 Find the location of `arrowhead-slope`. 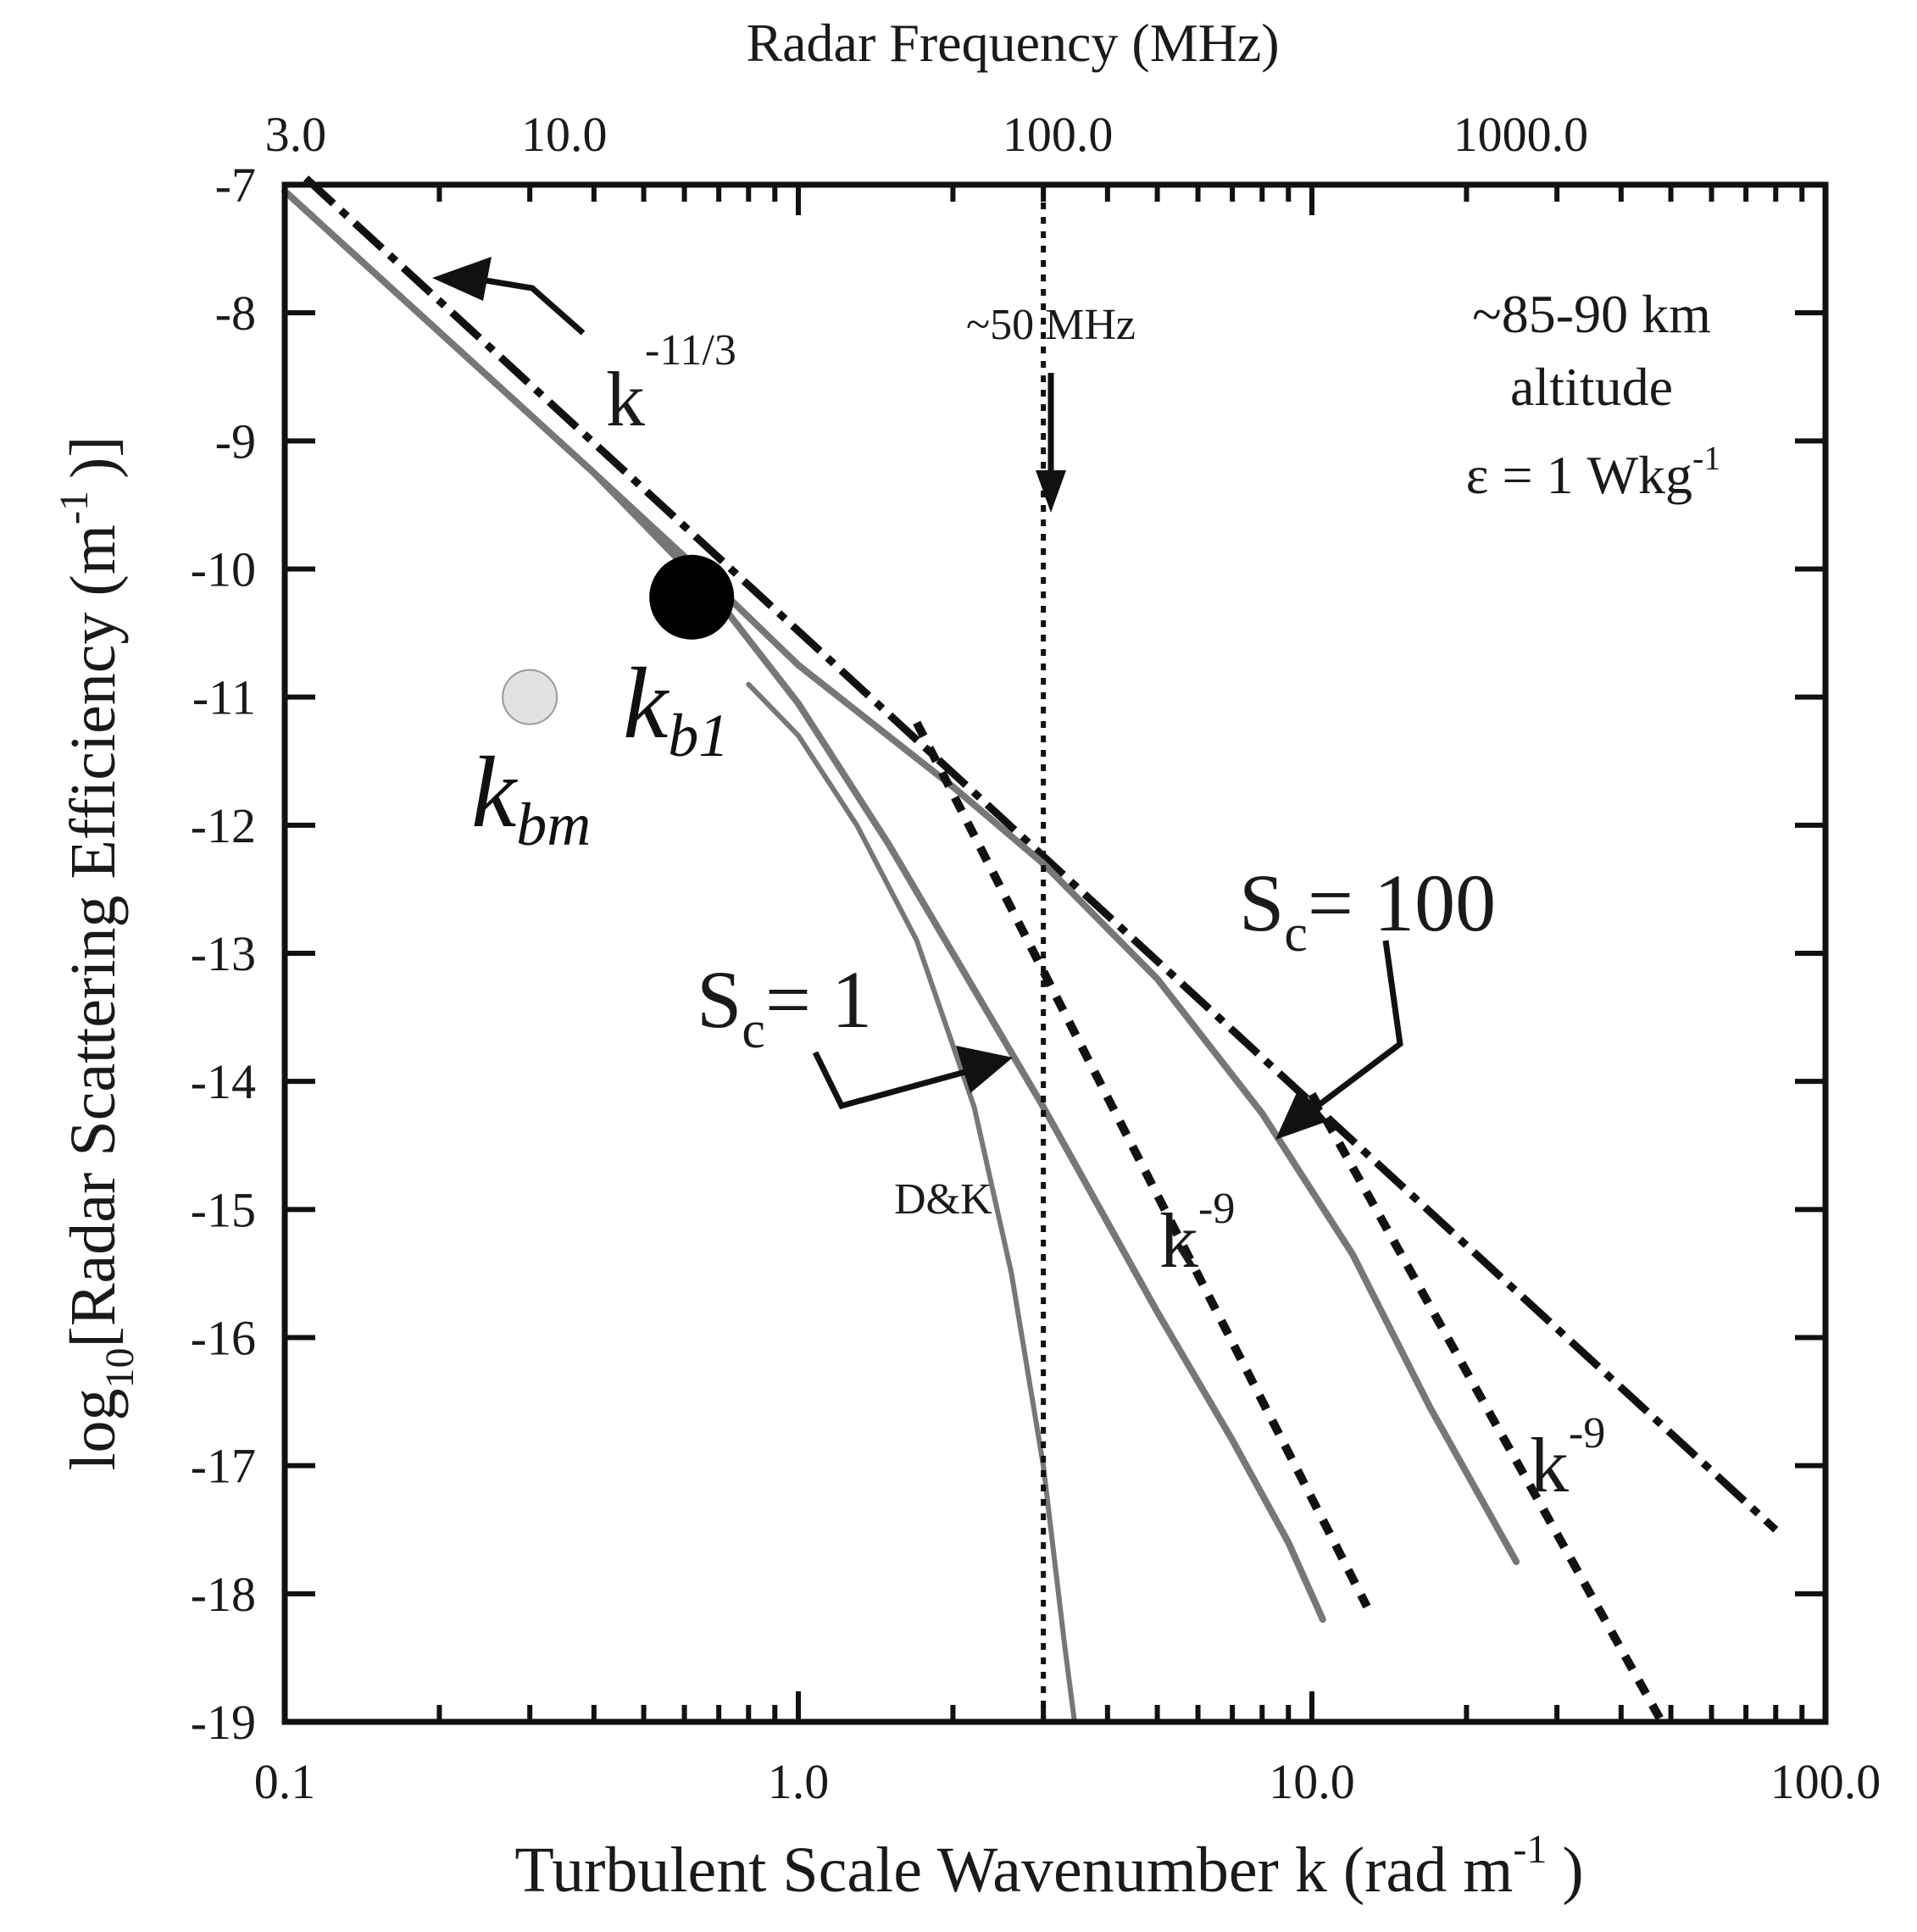

arrowhead-slope is located at coordinates (462, 279).